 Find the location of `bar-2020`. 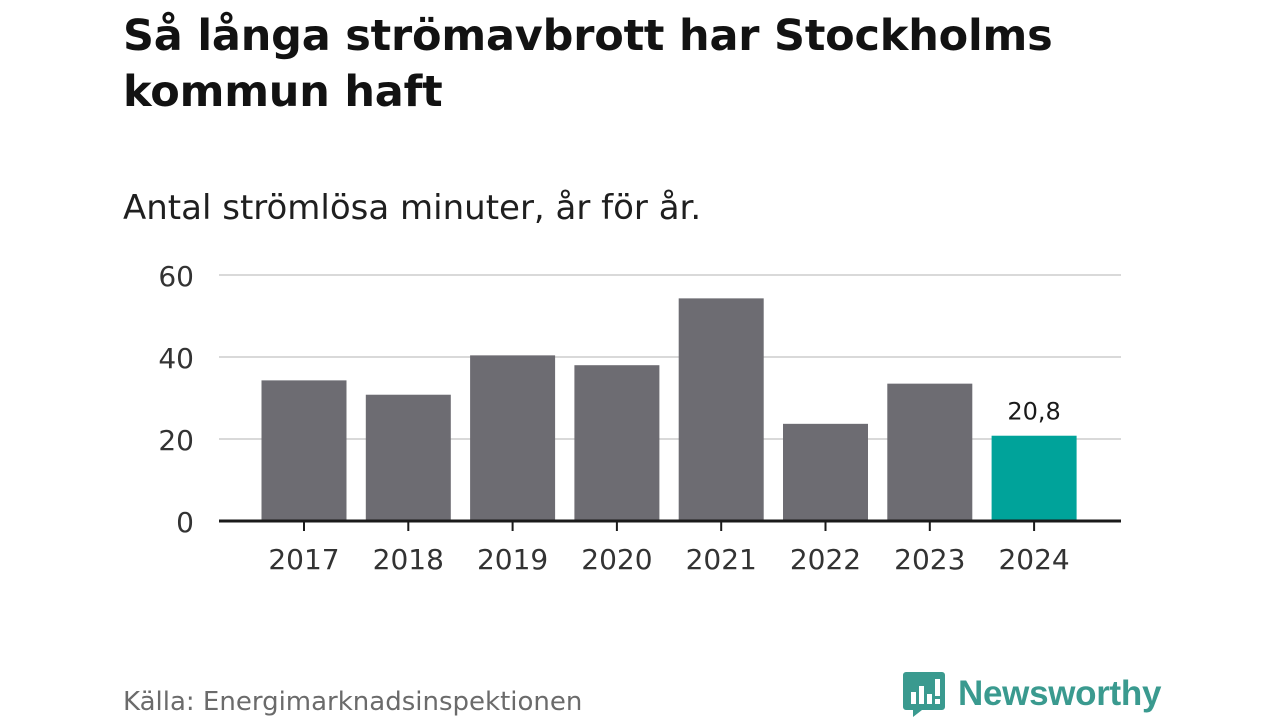

bar-2020 is located at coordinates (617, 443).